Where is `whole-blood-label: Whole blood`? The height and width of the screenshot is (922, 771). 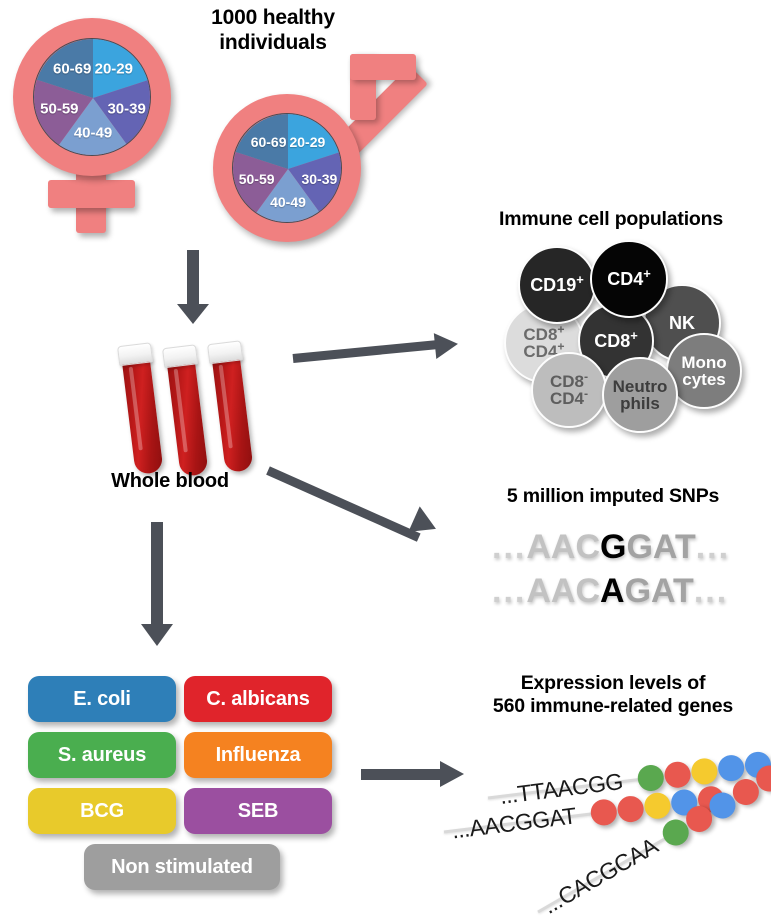
whole-blood-label: Whole blood is located at coordinates (170, 481).